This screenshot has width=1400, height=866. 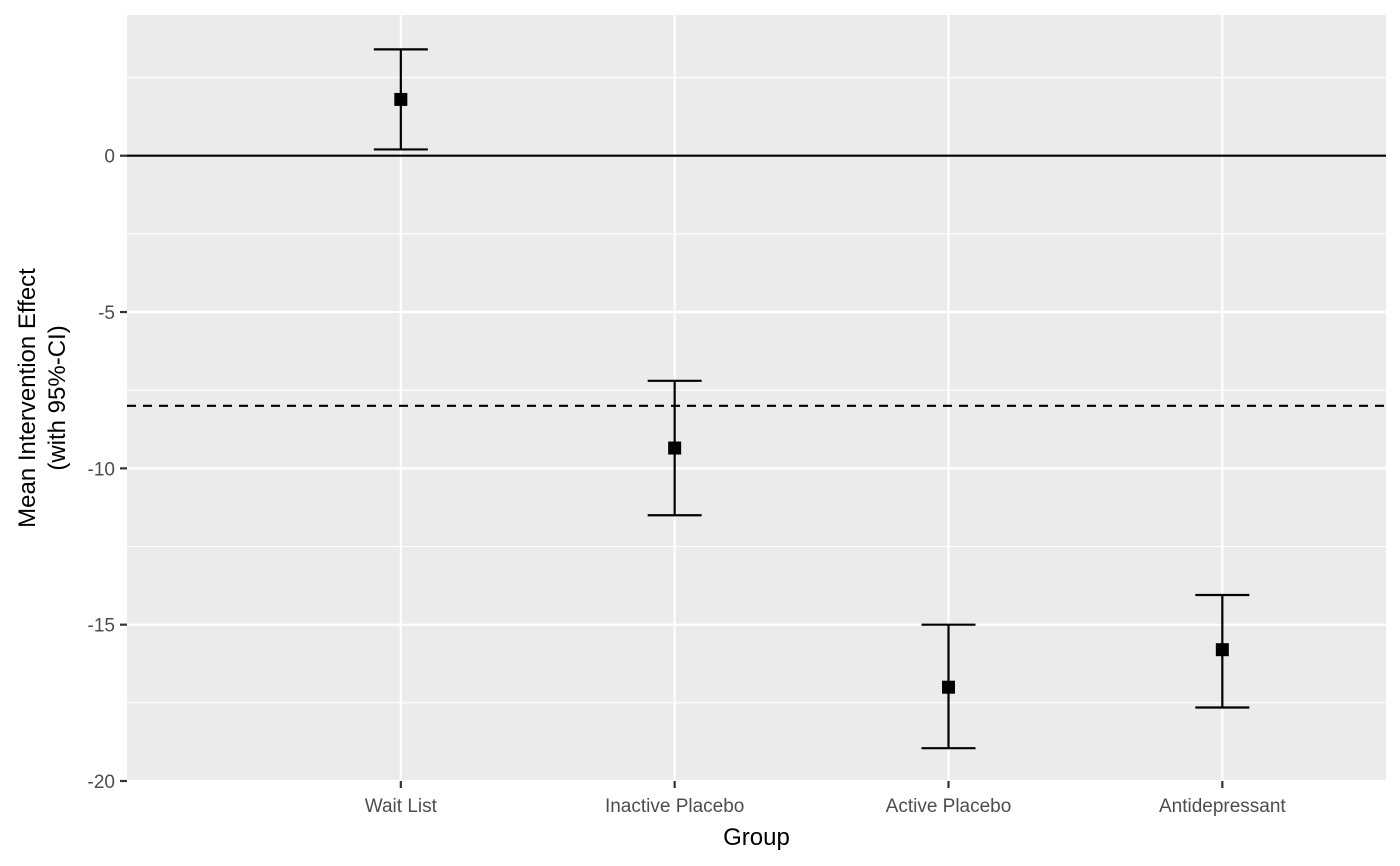 What do you see at coordinates (101, 782) in the screenshot?
I see `y-tick-label: -20` at bounding box center [101, 782].